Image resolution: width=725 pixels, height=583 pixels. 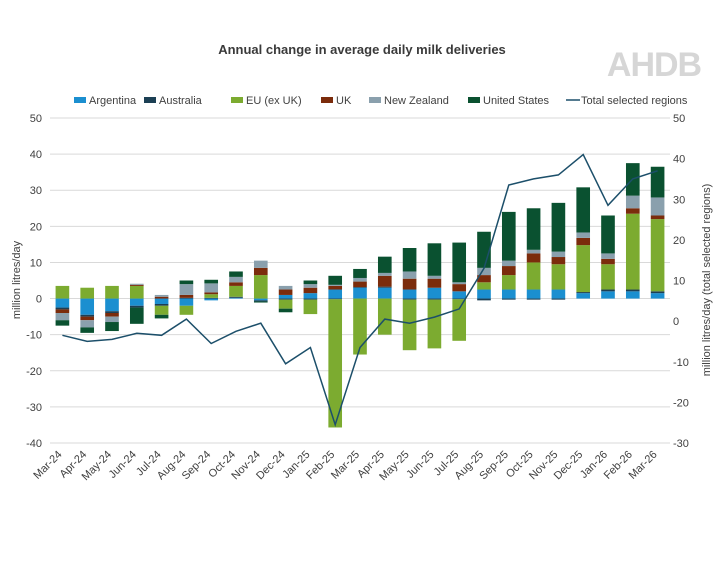 What do you see at coordinates (17, 279) in the screenshot?
I see `y-axis-title: million litres/day` at bounding box center [17, 279].